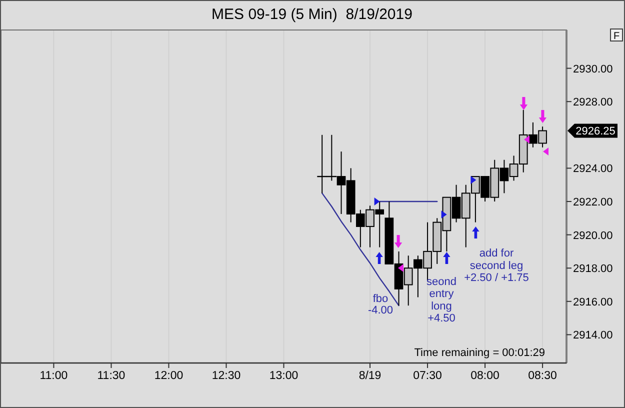 The width and height of the screenshot is (625, 408). Describe the element at coordinates (496, 266) in the screenshot. I see `annotation: add for second leg +2.50 / +1.75` at that location.